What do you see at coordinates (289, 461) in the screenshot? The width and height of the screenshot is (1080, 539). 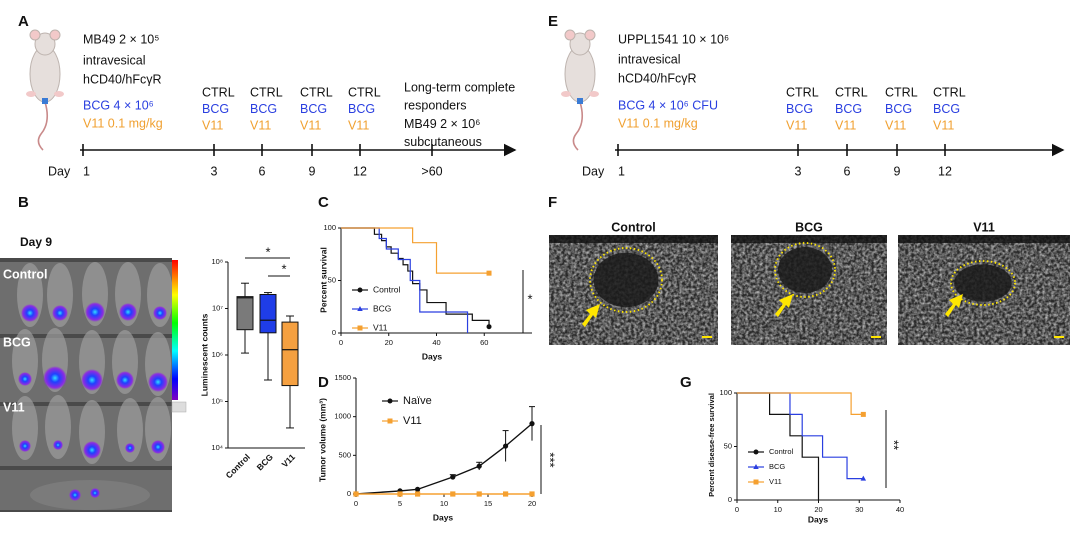 I see `x-tick-label: V11` at bounding box center [289, 461].